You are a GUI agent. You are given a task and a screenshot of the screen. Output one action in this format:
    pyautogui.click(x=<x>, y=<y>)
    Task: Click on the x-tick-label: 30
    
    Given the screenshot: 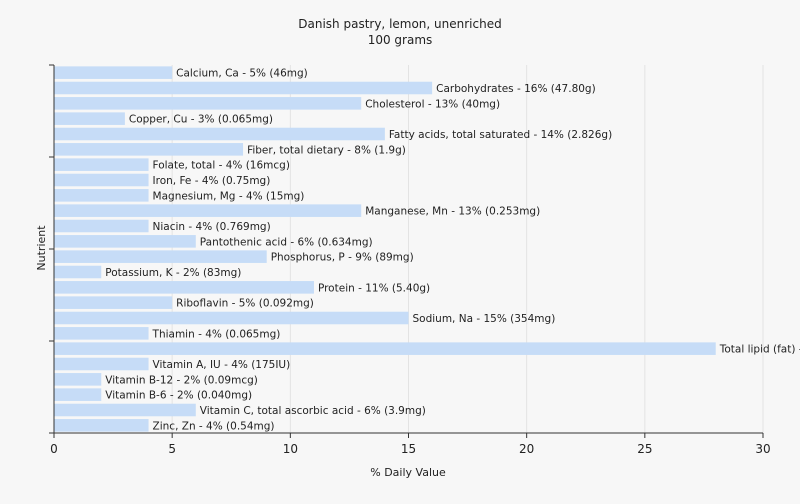 What is the action you would take?
    pyautogui.click(x=762, y=449)
    